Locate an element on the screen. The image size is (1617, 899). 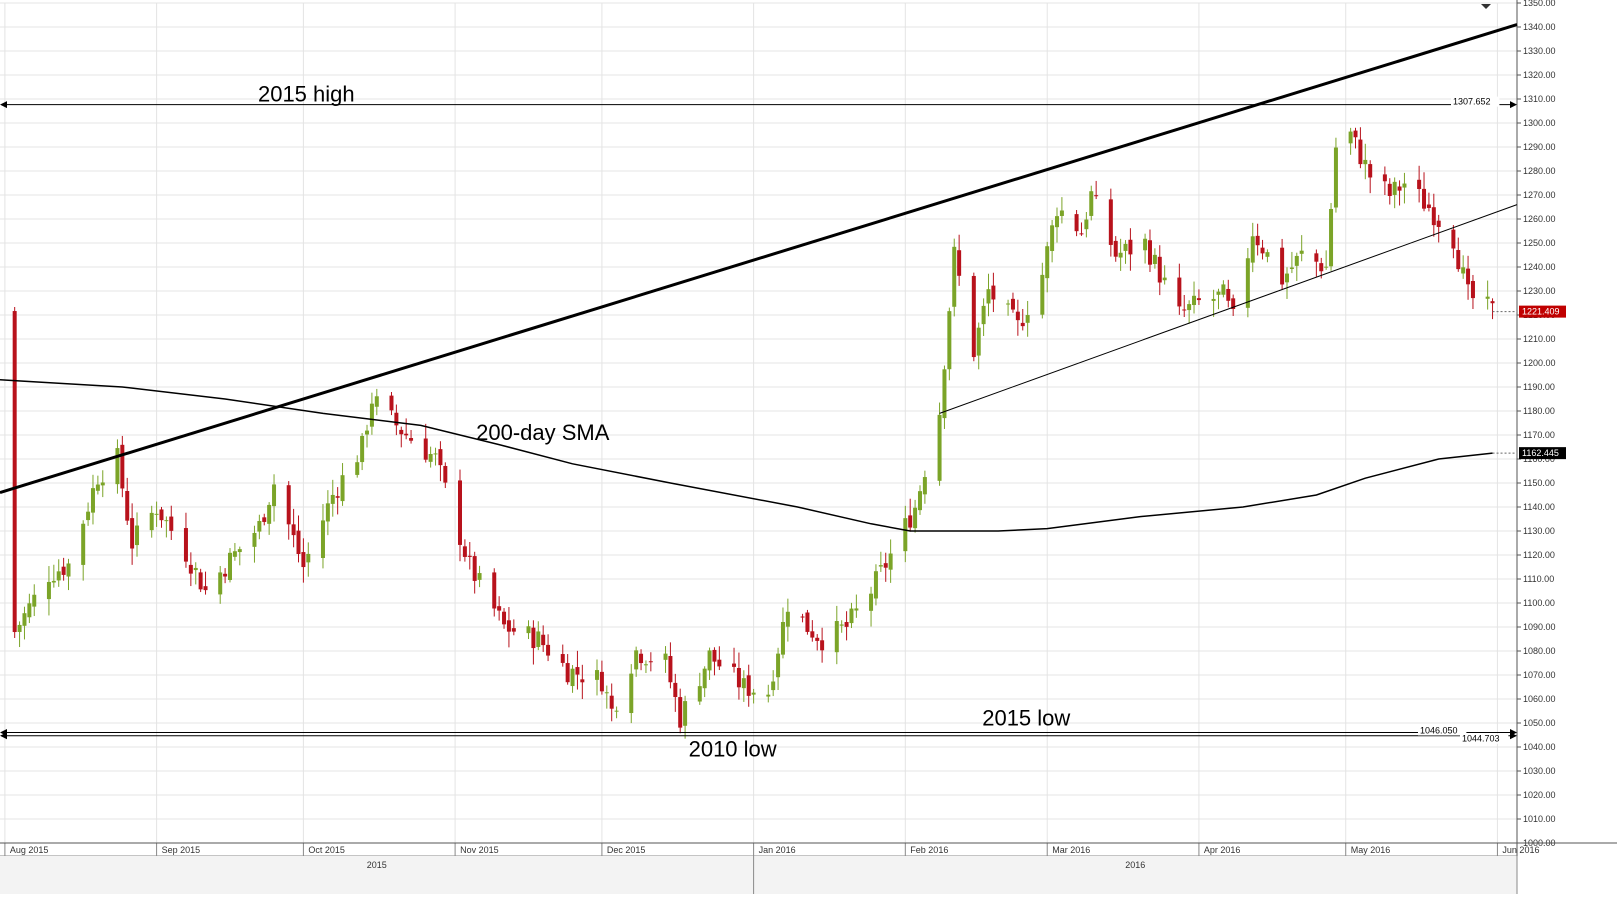
y-tick-label: 1320.00 is located at coordinates (1539, 75).